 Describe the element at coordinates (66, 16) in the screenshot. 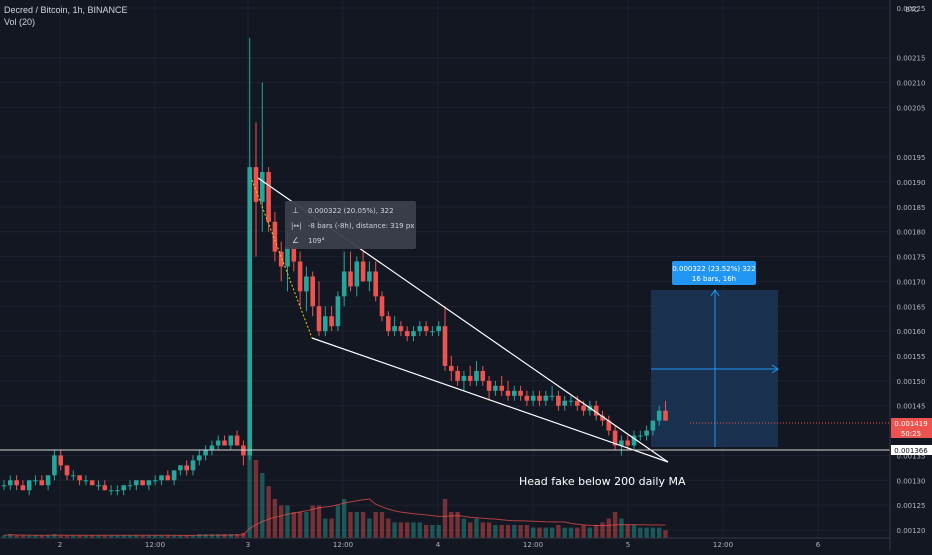

I see `chart-legend: Decred / Bitcoin, 1h, BINANCE Vol (20)` at that location.